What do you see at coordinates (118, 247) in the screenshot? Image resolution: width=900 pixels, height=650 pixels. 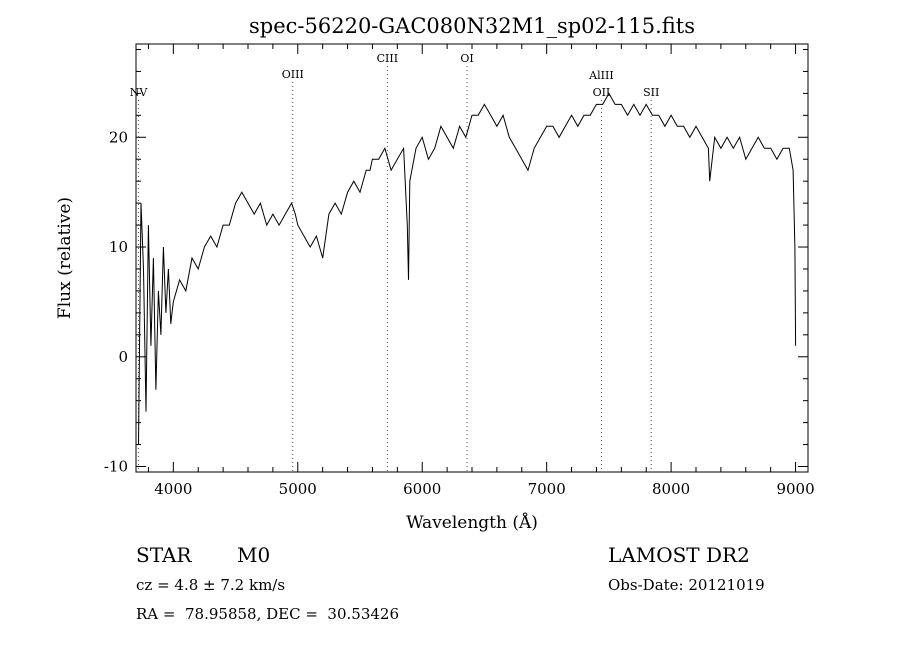 I see `y-tick-label: 10` at bounding box center [118, 247].